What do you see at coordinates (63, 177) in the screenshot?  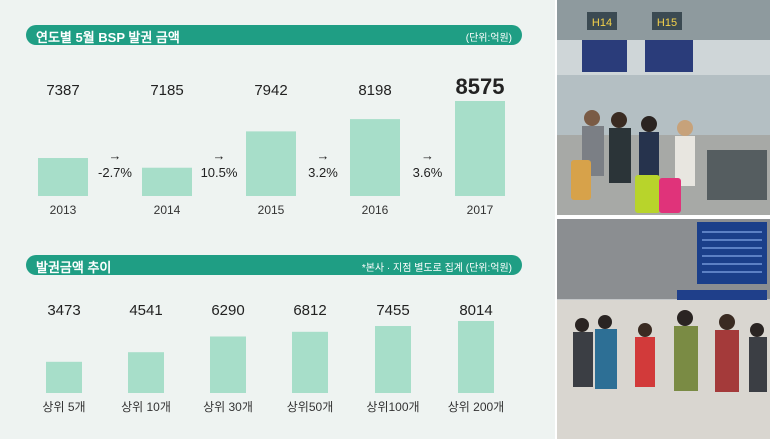 I see `chart1-bar-2013` at bounding box center [63, 177].